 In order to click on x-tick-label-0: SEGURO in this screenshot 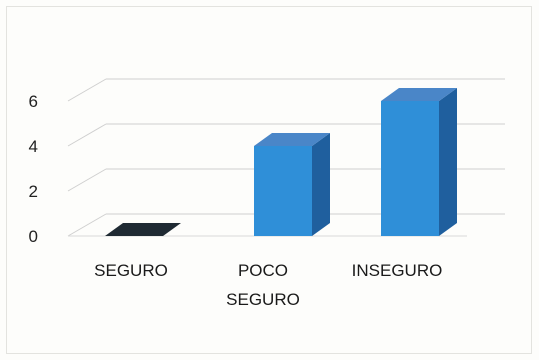, I will do `click(131, 270)`.